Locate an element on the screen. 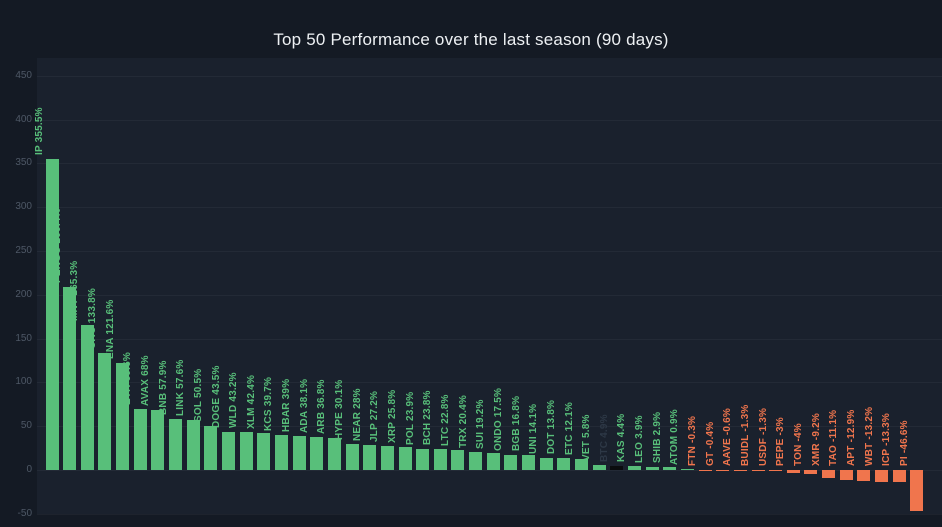  bar-MNT is located at coordinates (87, 397).